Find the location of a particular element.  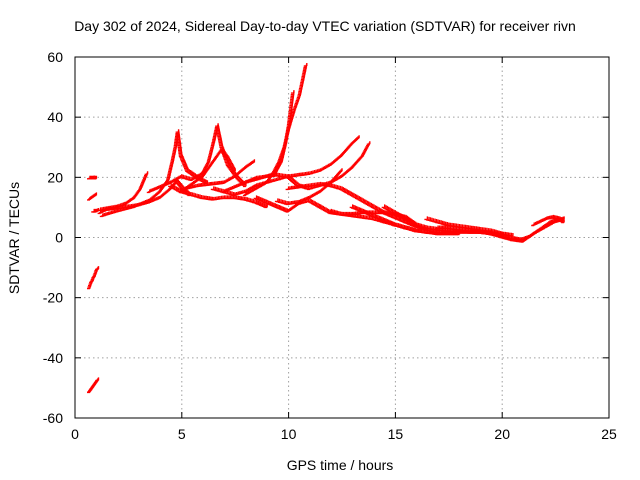

y-tick-label: 40 is located at coordinates (55, 117).